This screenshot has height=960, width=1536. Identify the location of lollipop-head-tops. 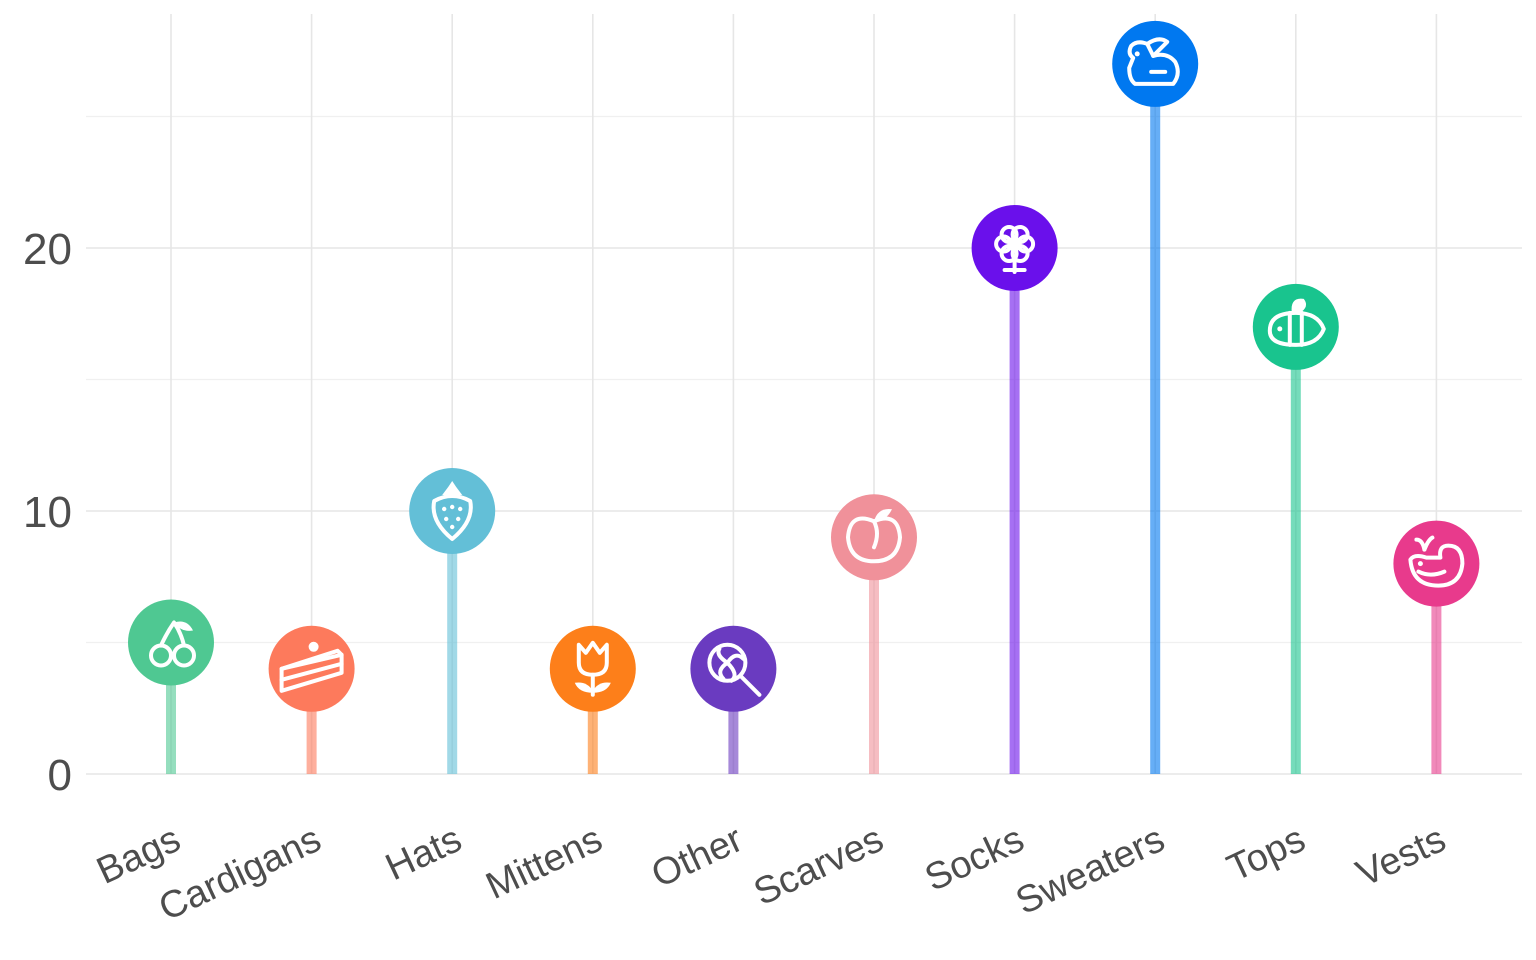
(1295, 326).